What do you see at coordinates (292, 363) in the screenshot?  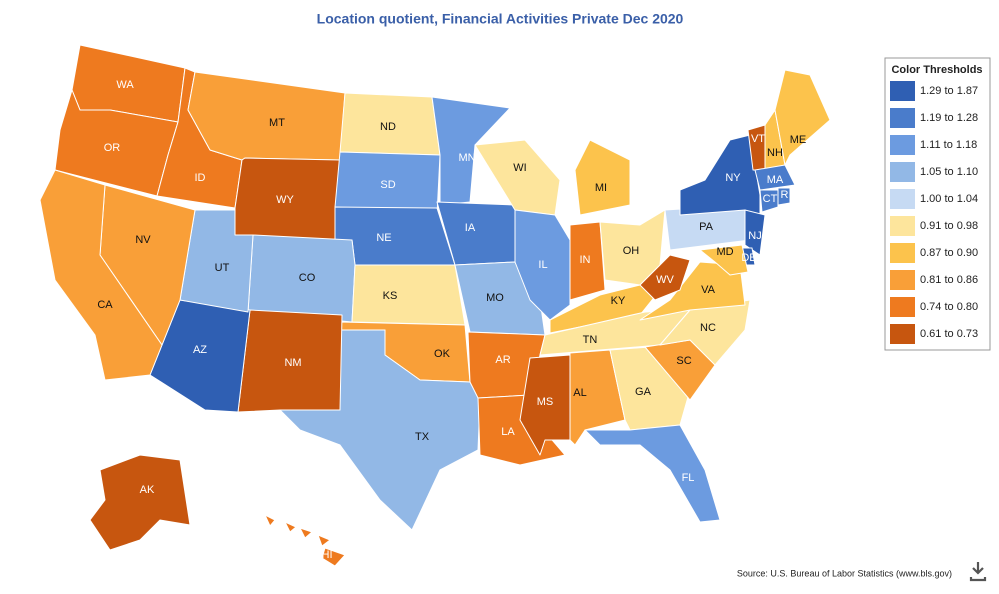 I see `state-label: NM` at bounding box center [292, 363].